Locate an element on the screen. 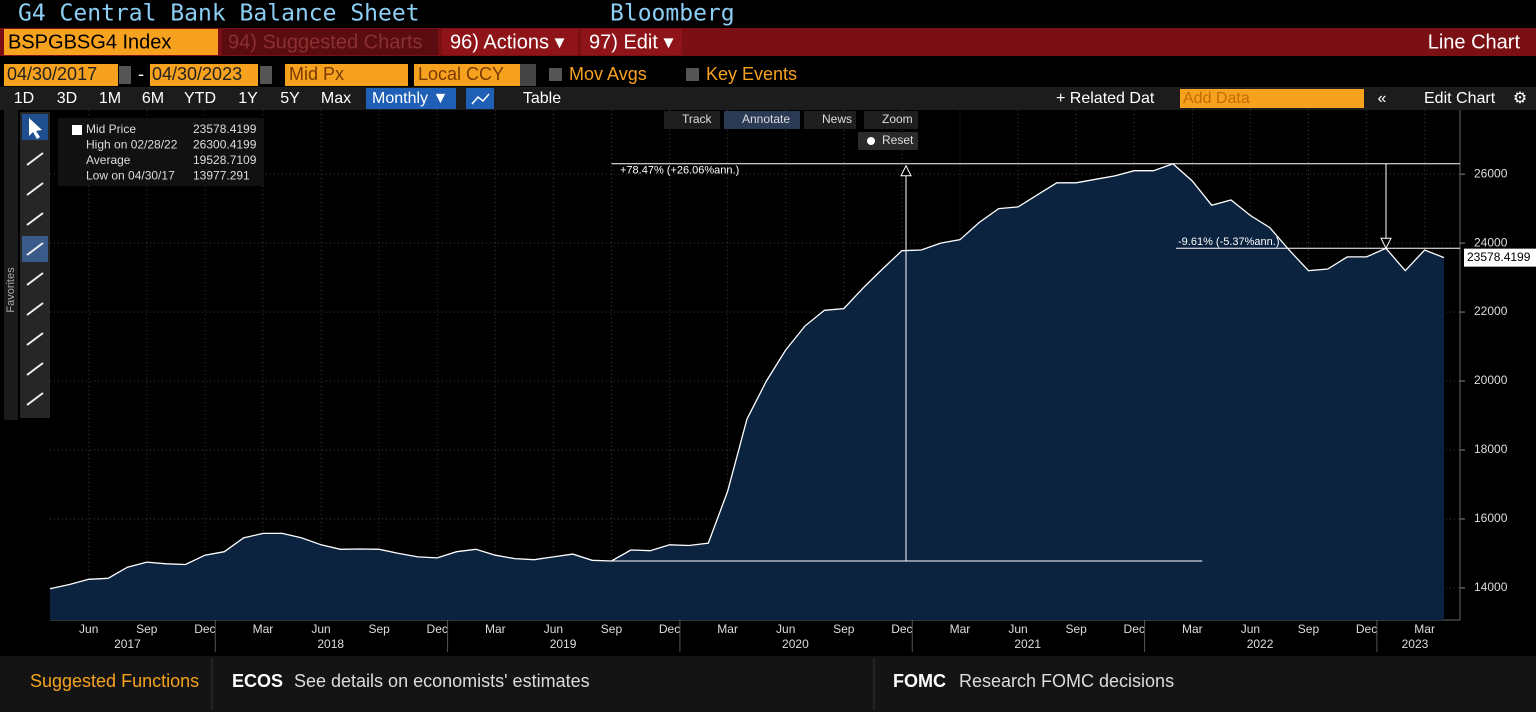 The width and height of the screenshot is (1536, 712). function-code: FOMC is located at coordinates (919, 681).